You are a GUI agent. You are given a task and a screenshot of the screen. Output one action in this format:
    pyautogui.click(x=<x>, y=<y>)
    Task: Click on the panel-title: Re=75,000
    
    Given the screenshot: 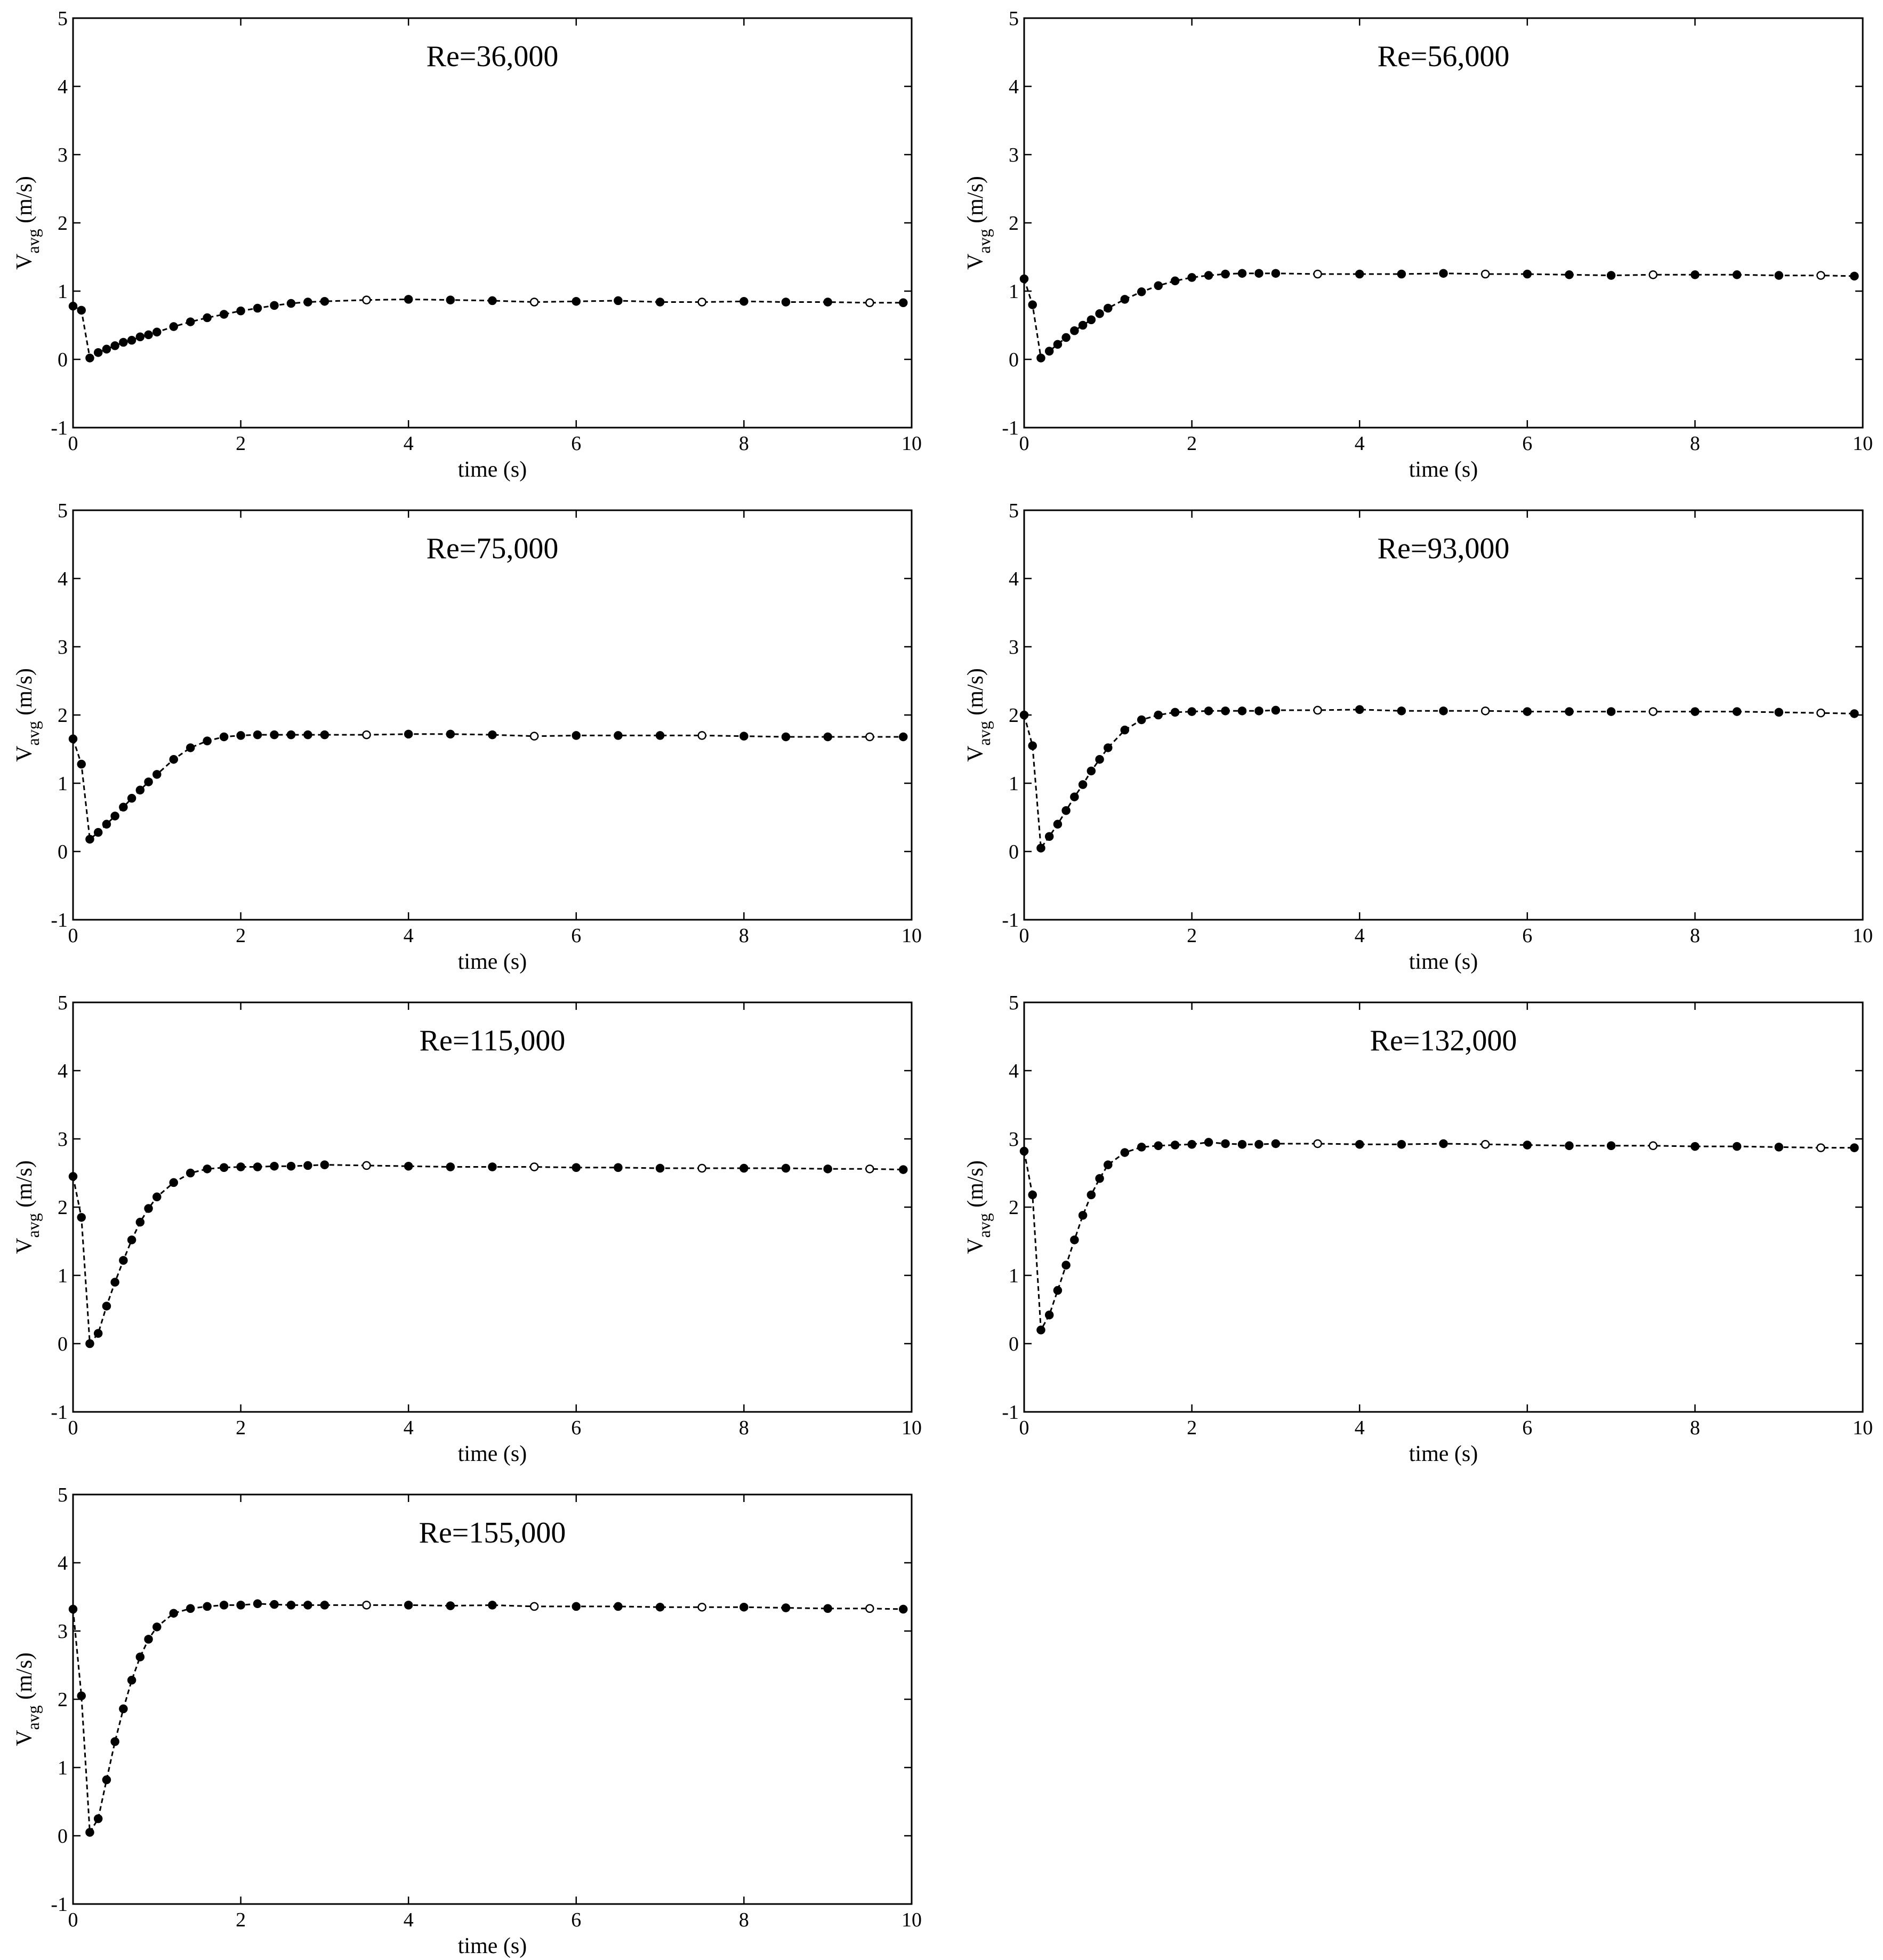 What is the action you would take?
    pyautogui.click(x=493, y=548)
    